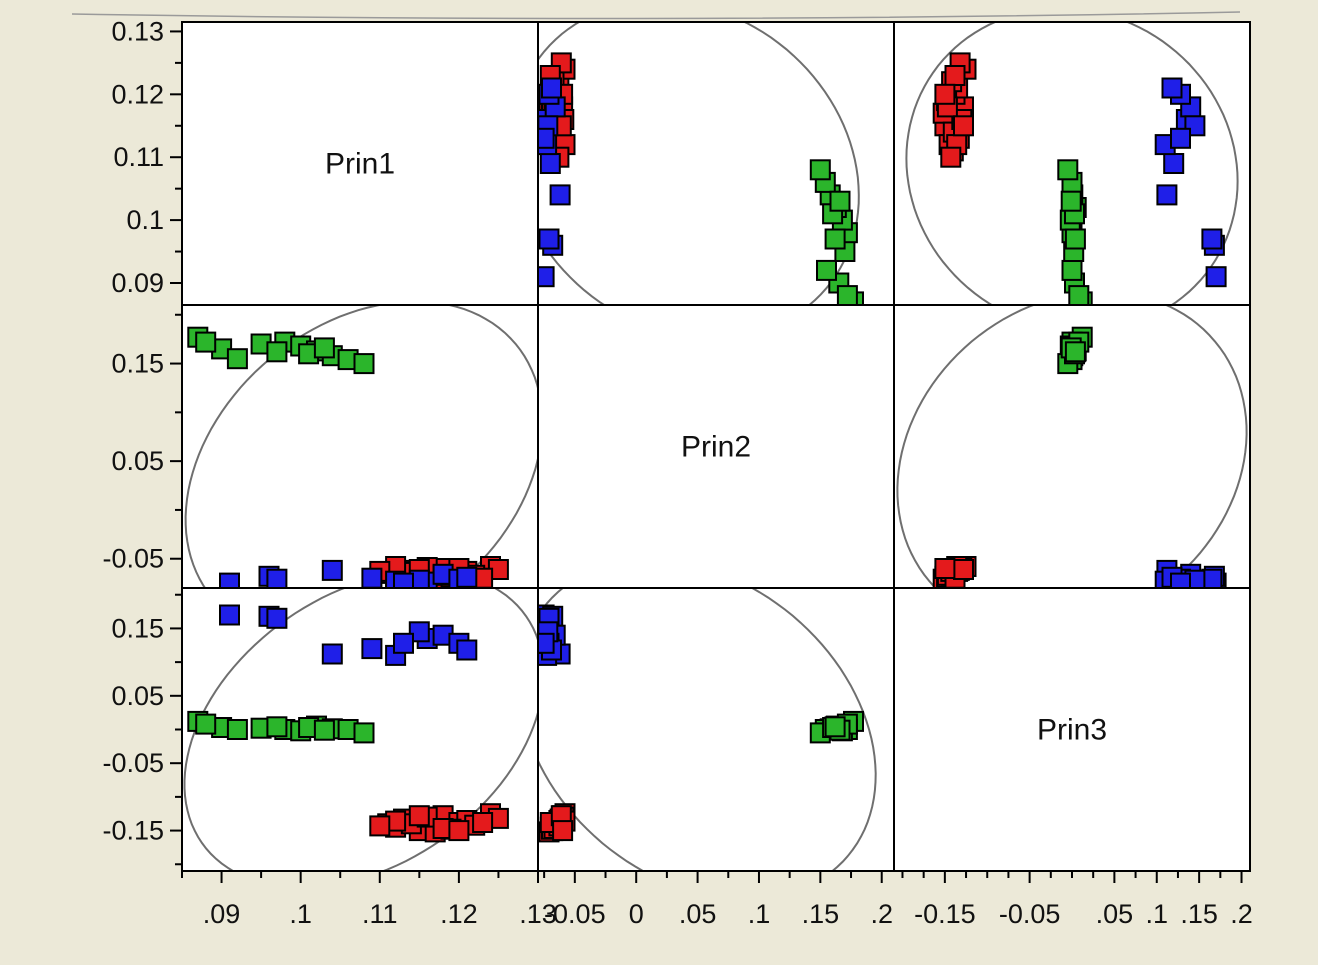 Image resolution: width=1318 pixels, height=965 pixels. What do you see at coordinates (1115, 914) in the screenshot?
I see `x-tick-label-Prin3: .05` at bounding box center [1115, 914].